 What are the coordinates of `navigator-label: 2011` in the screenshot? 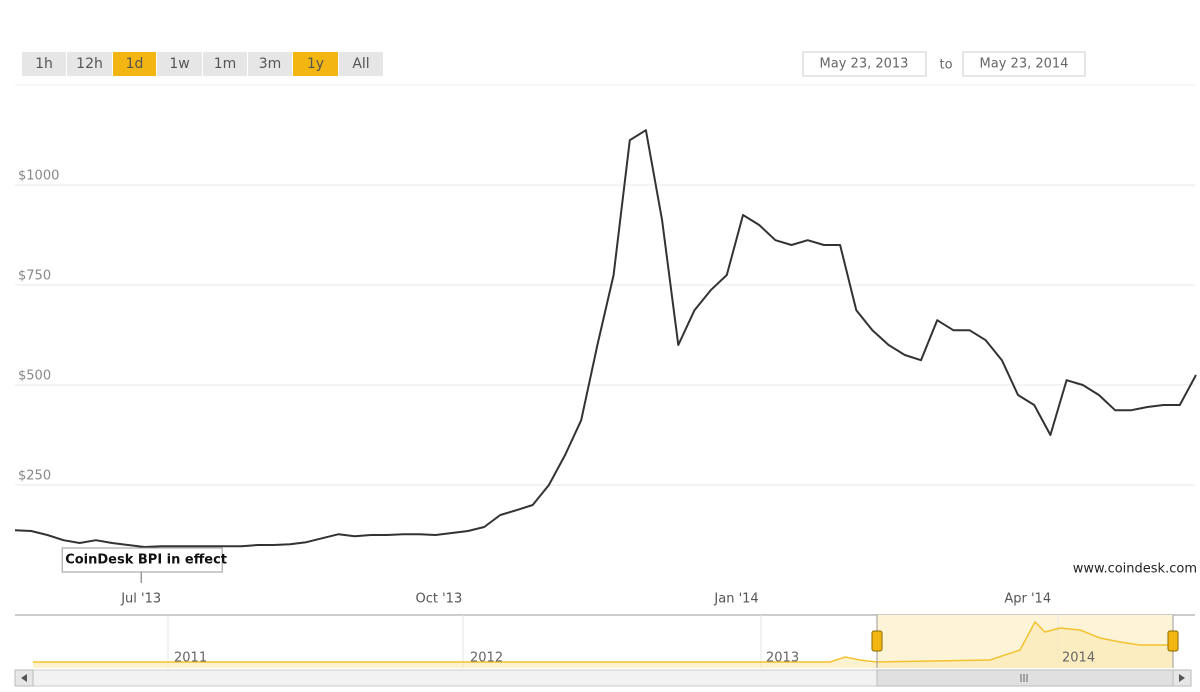 It's located at (190, 658).